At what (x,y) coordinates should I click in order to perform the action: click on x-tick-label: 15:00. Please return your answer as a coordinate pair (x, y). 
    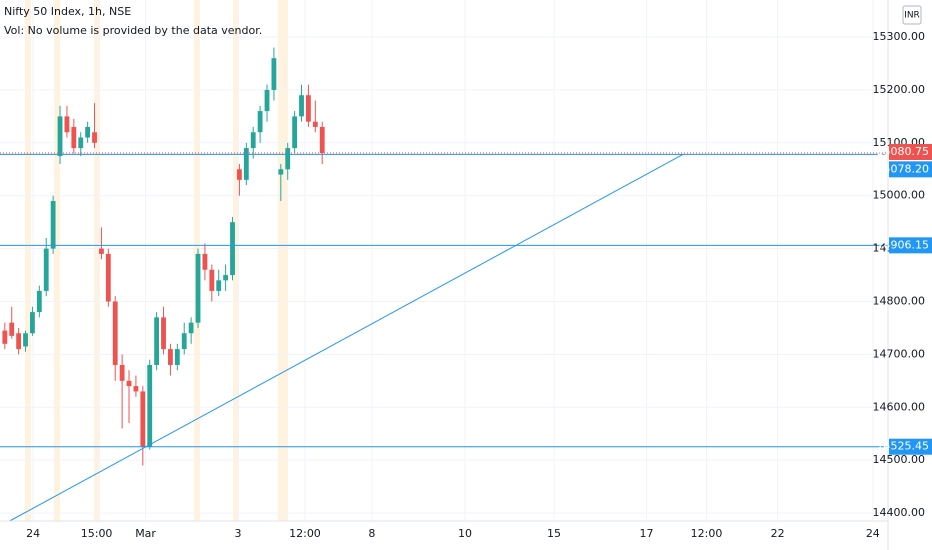
    Looking at the image, I should click on (97, 533).